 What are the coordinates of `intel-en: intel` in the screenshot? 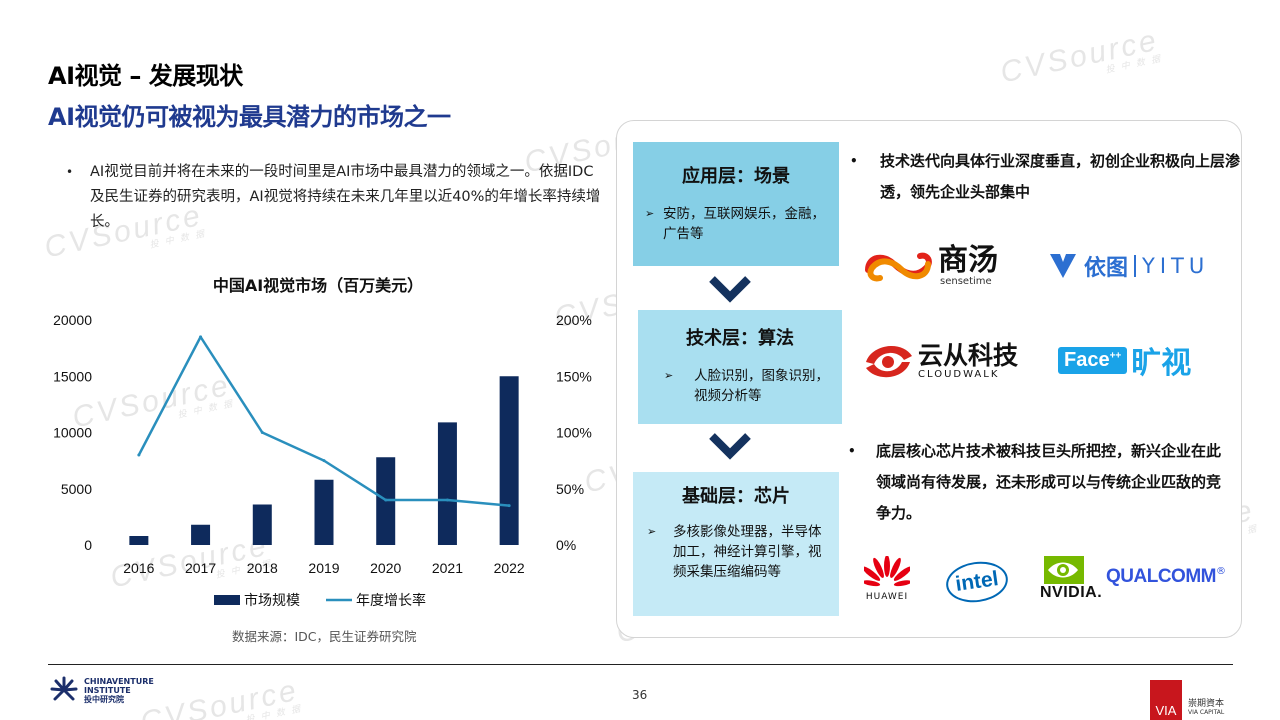 It's located at (976, 581).